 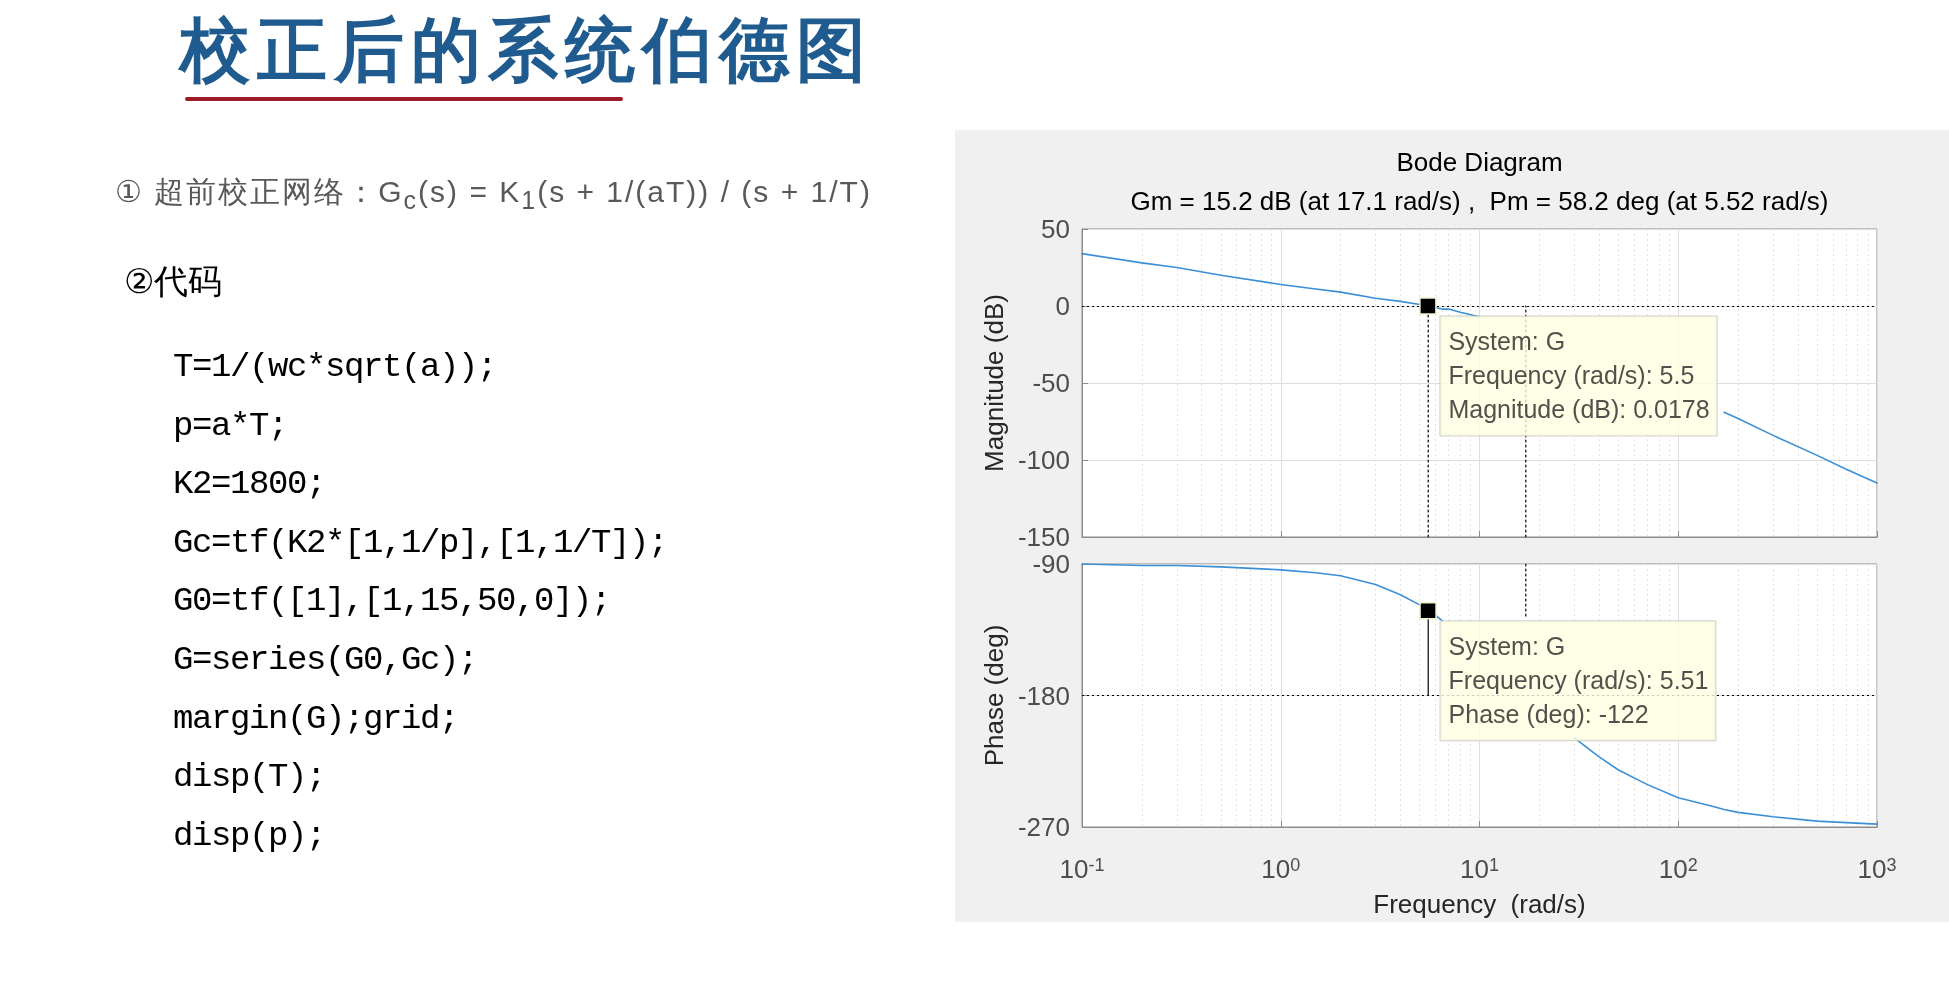 What do you see at coordinates (1043, 827) in the screenshot?
I see `y-tick-label: -270` at bounding box center [1043, 827].